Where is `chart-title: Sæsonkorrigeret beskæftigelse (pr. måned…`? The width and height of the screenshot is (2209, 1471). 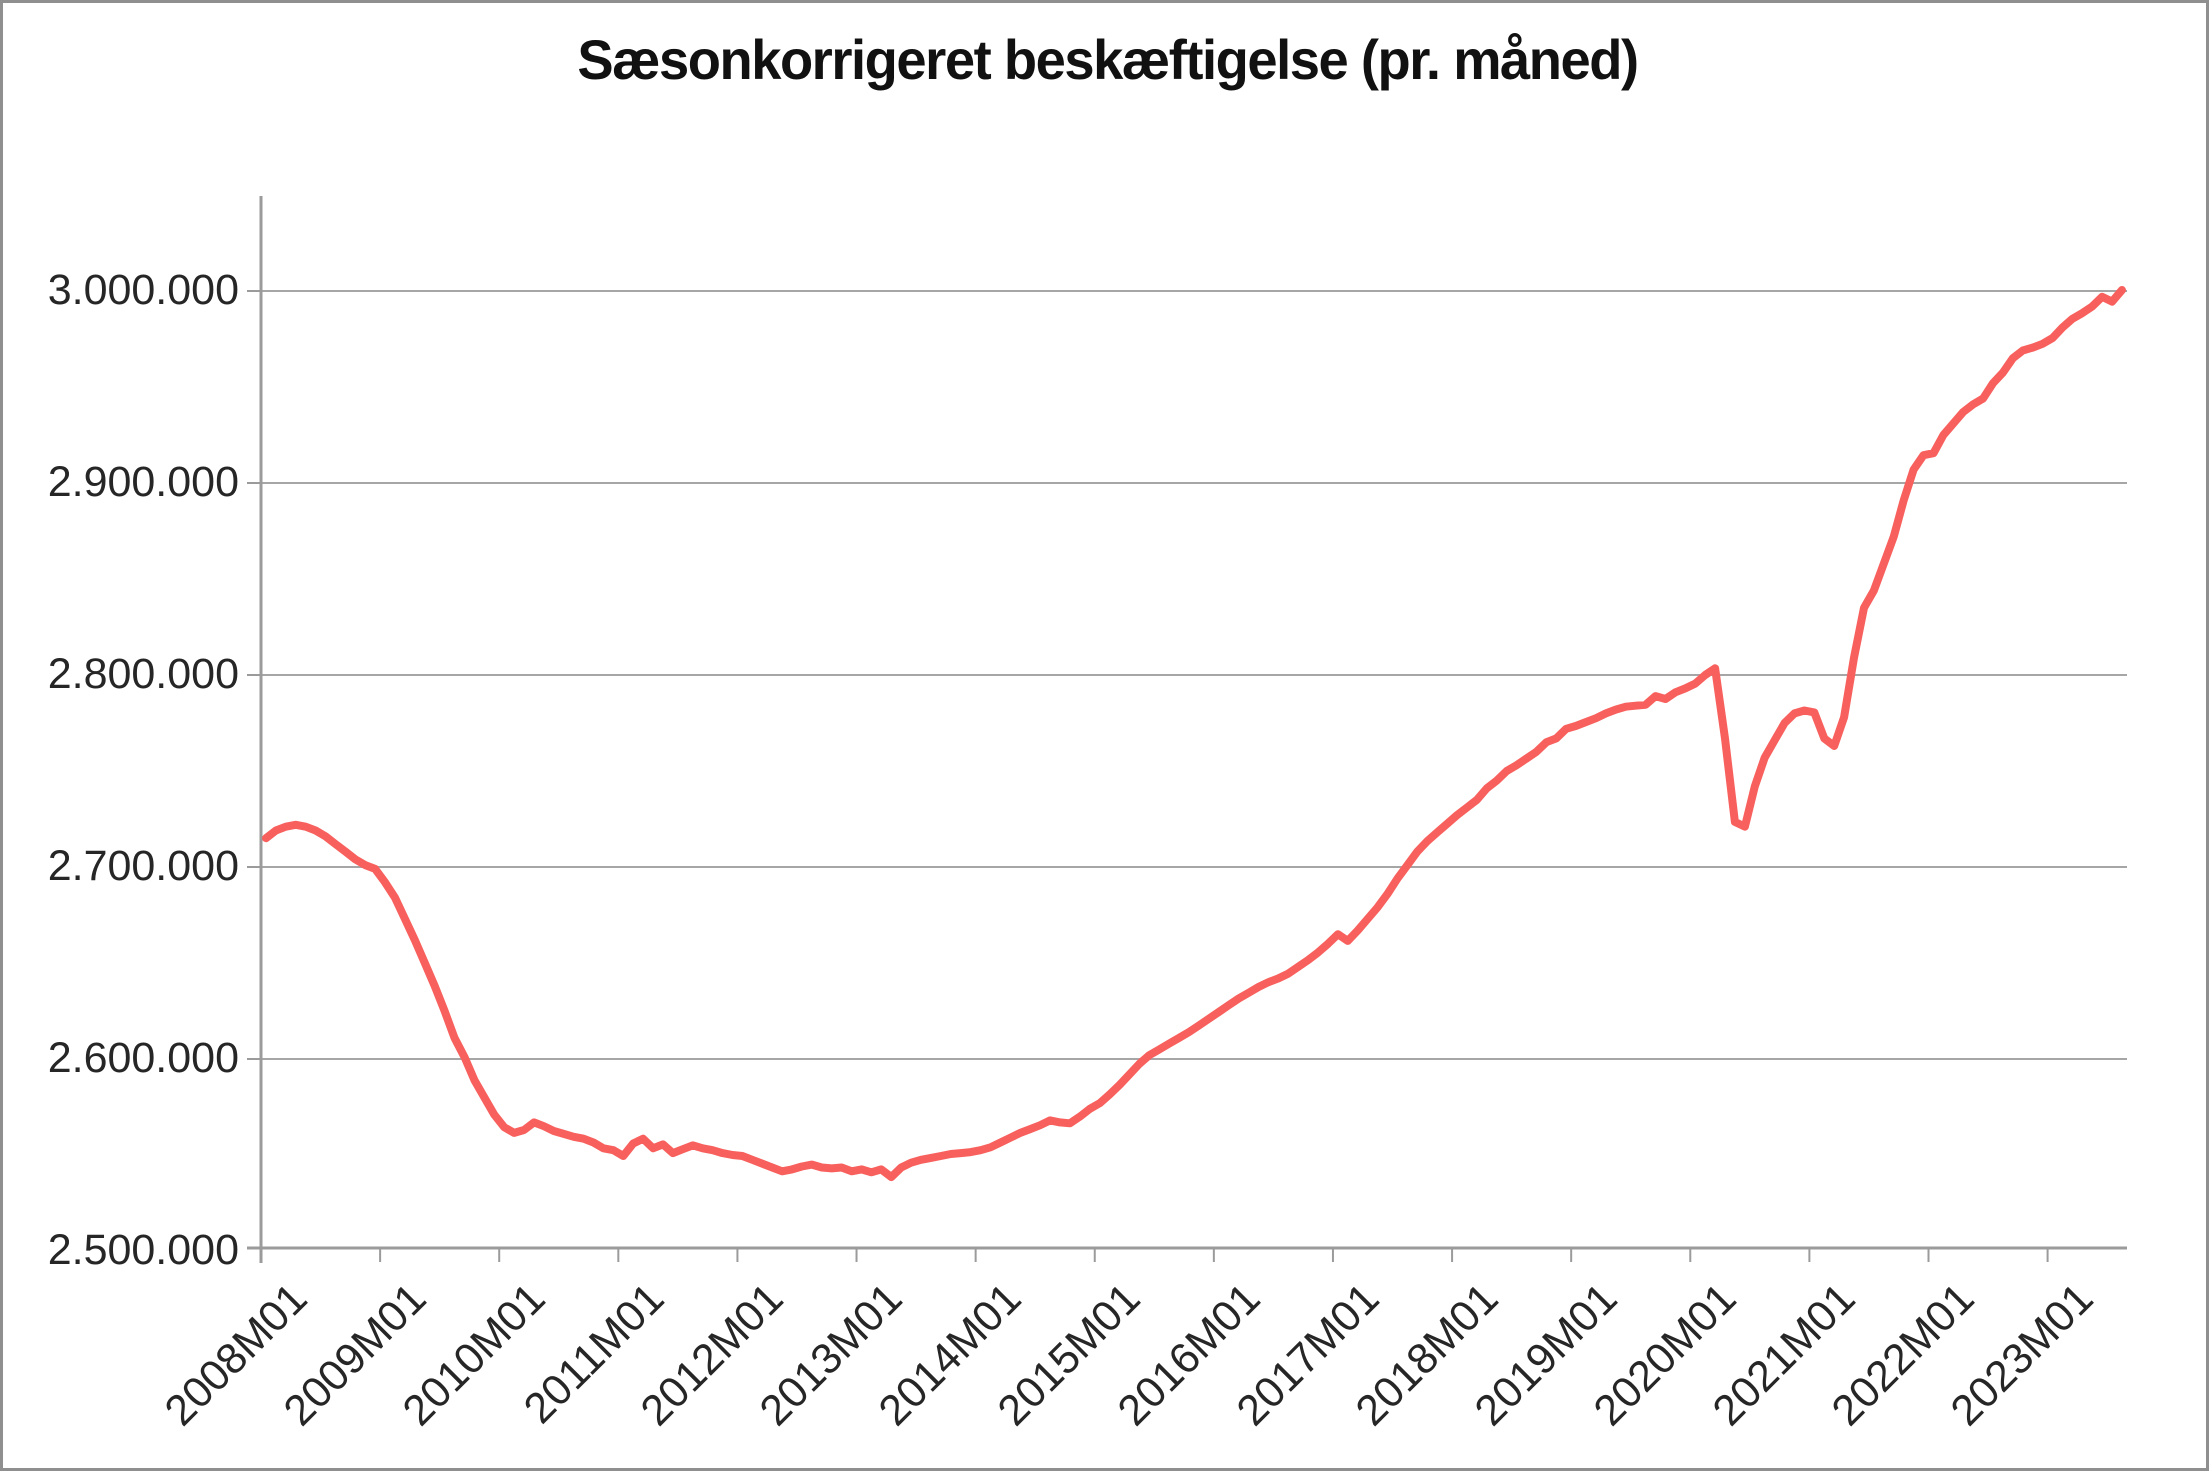
chart-title: Sæsonkorrigeret beskæftigelse (pr. måned… is located at coordinates (1108, 59).